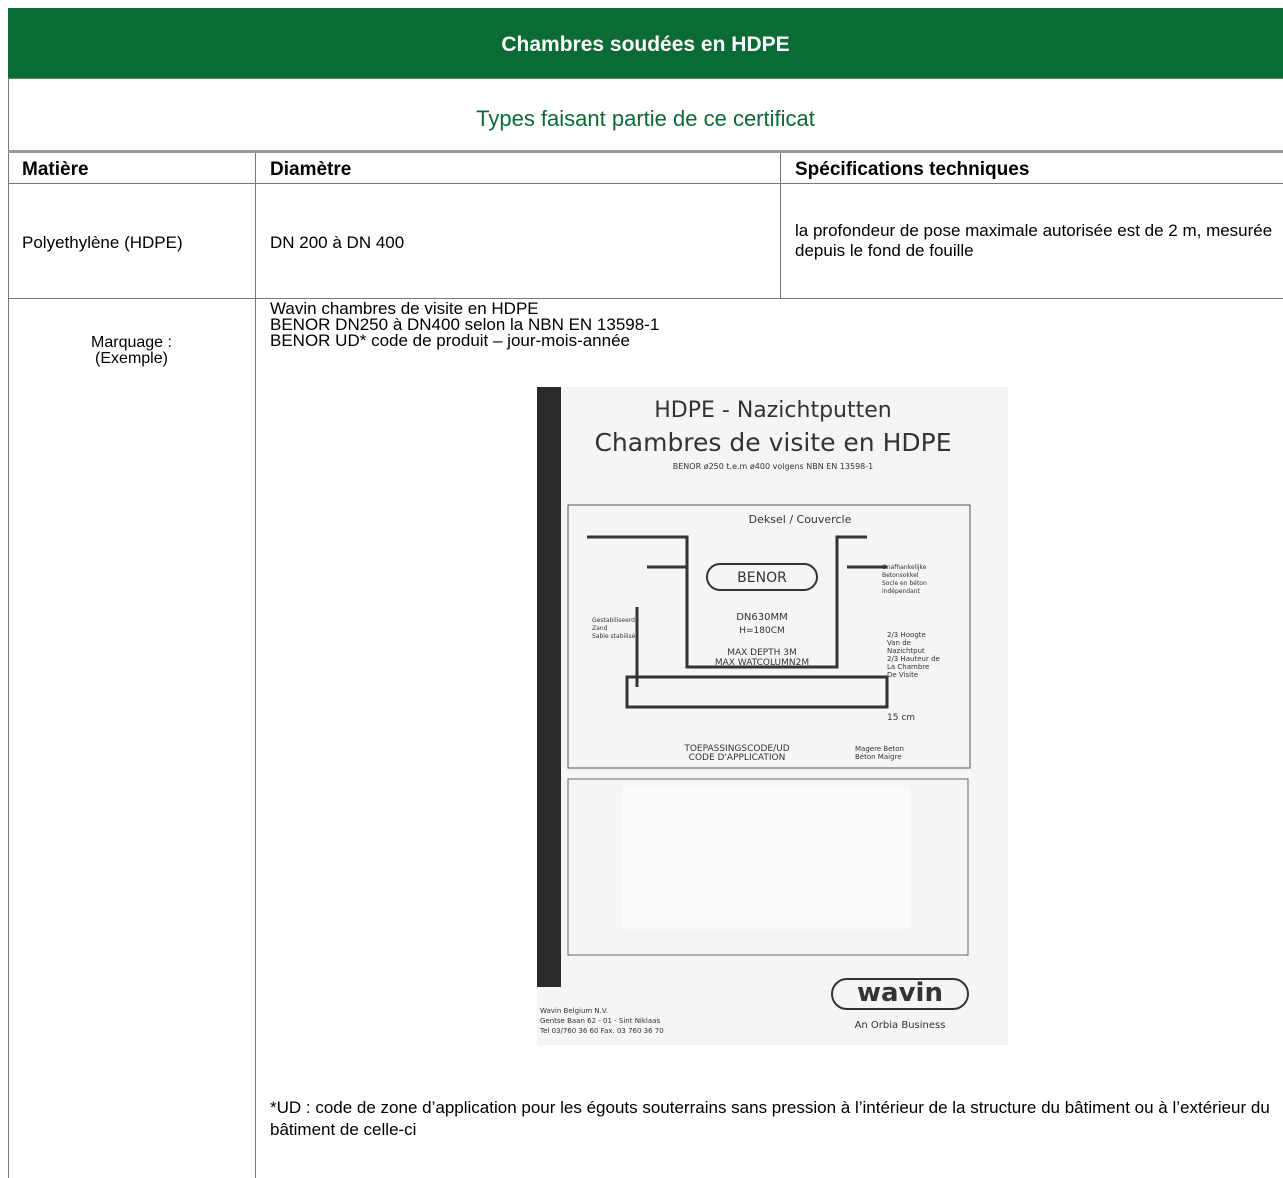  I want to click on photo-text: Zand, so click(600, 628).